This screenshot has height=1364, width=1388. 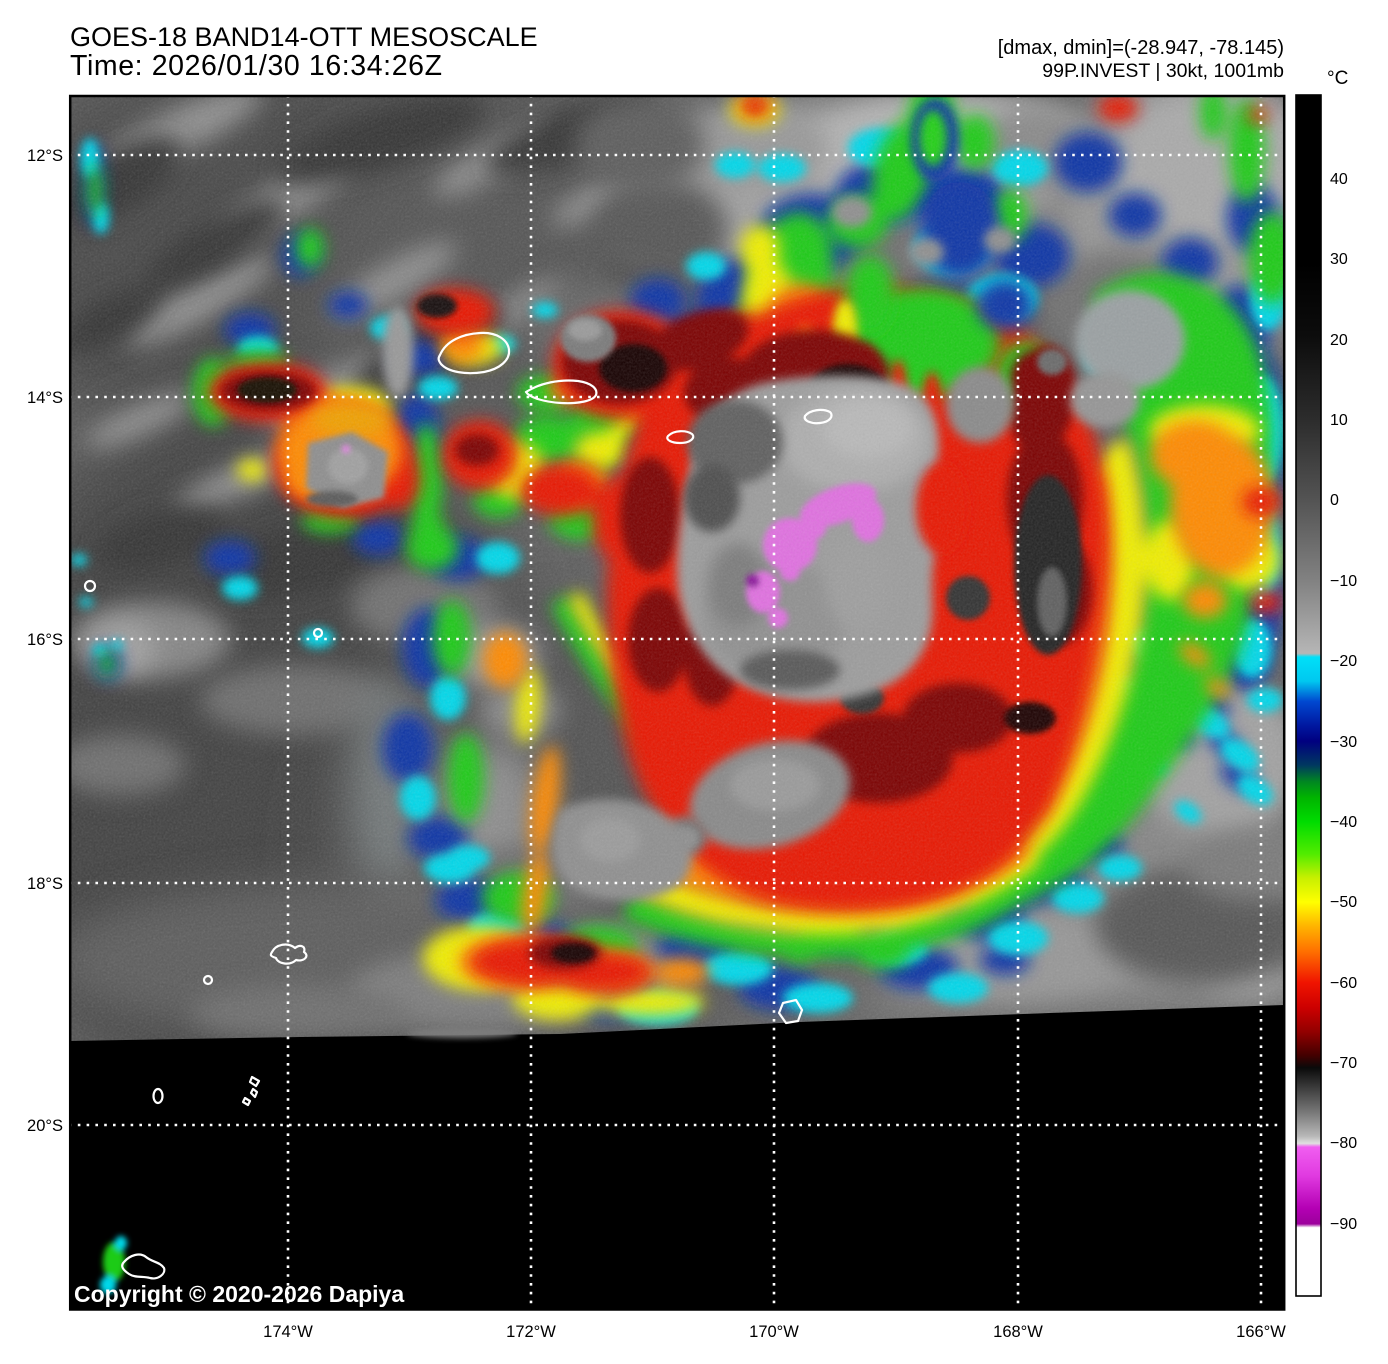 I want to click on svg-text: −30, so click(x=1343, y=742).